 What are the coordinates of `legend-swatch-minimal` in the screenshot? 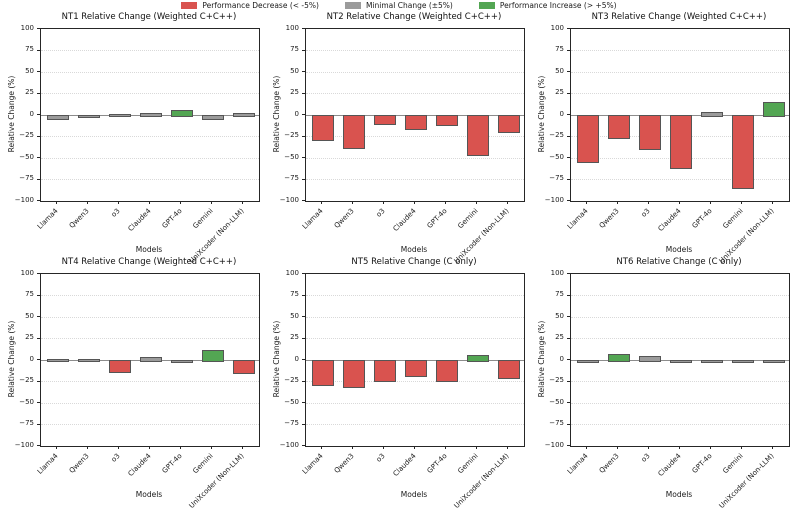 It's located at (352, 5).